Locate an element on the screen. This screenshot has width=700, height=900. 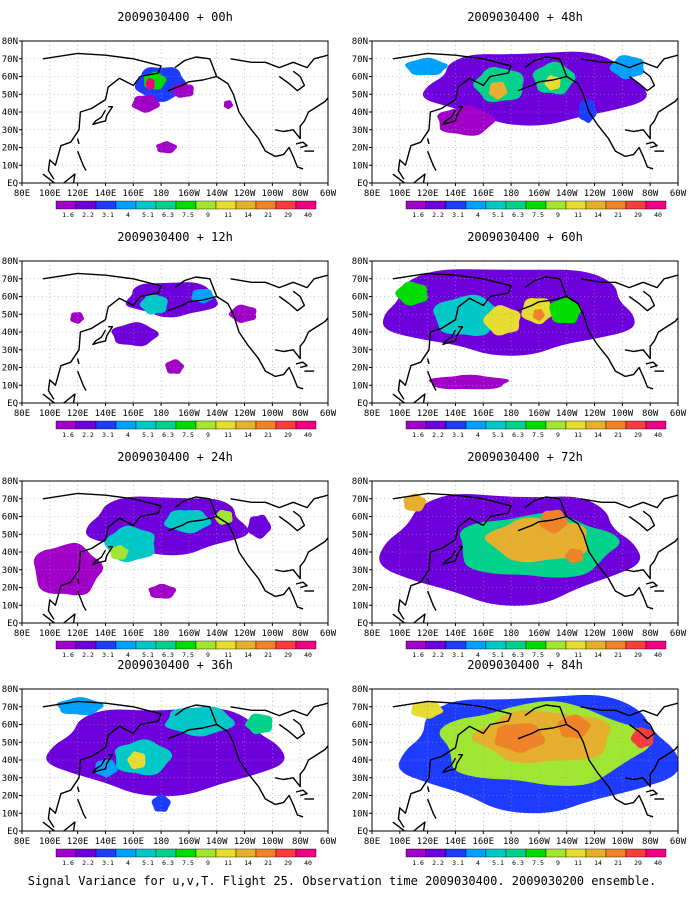
y-tick-label: 60N is located at coordinates (10, 78).